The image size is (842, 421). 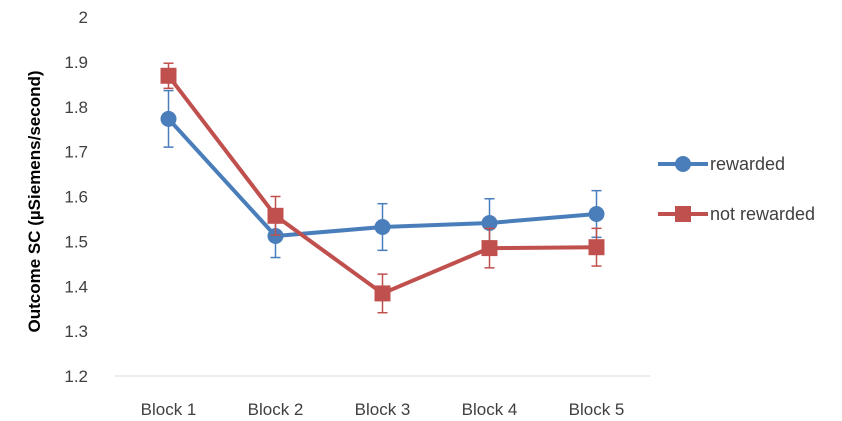 I want to click on legend-item: rewarded, so click(x=721, y=164).